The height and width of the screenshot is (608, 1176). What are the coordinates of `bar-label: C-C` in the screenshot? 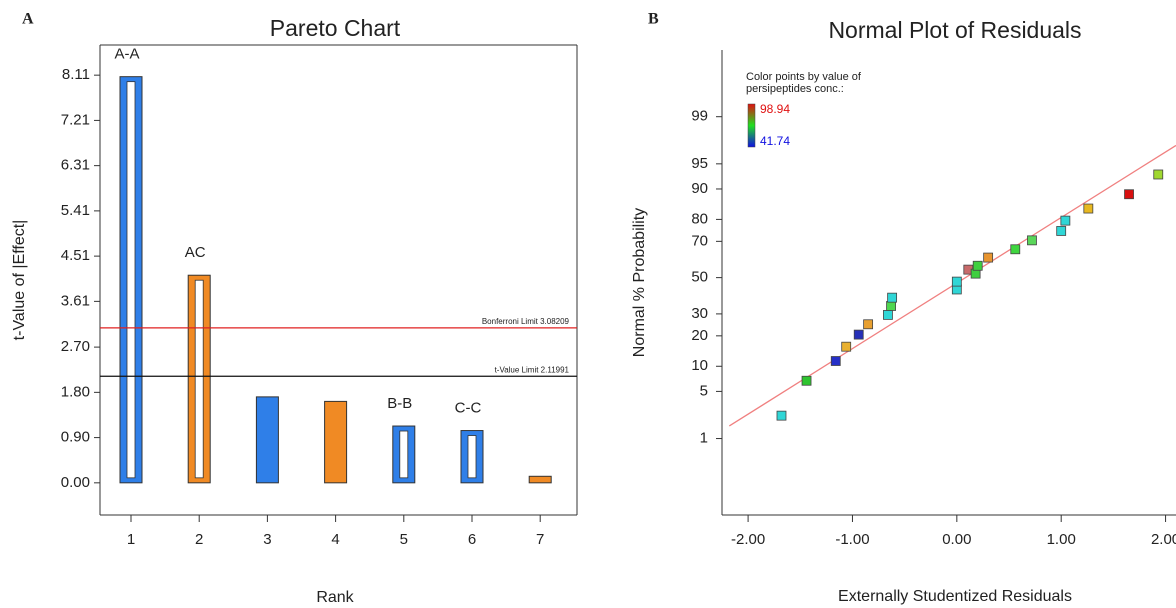 It's located at (468, 408).